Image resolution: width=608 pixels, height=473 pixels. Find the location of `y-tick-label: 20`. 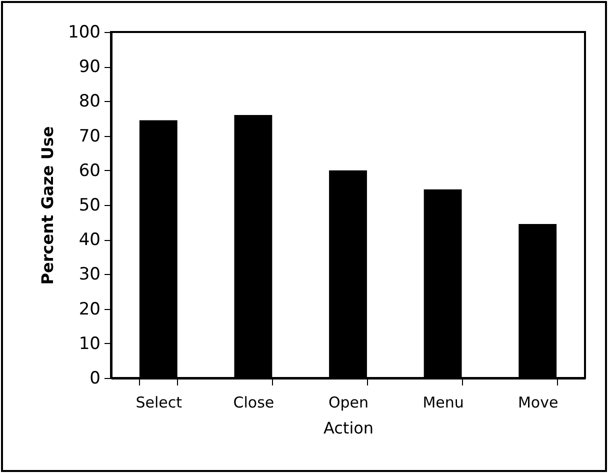

y-tick-label: 20 is located at coordinates (89, 309).